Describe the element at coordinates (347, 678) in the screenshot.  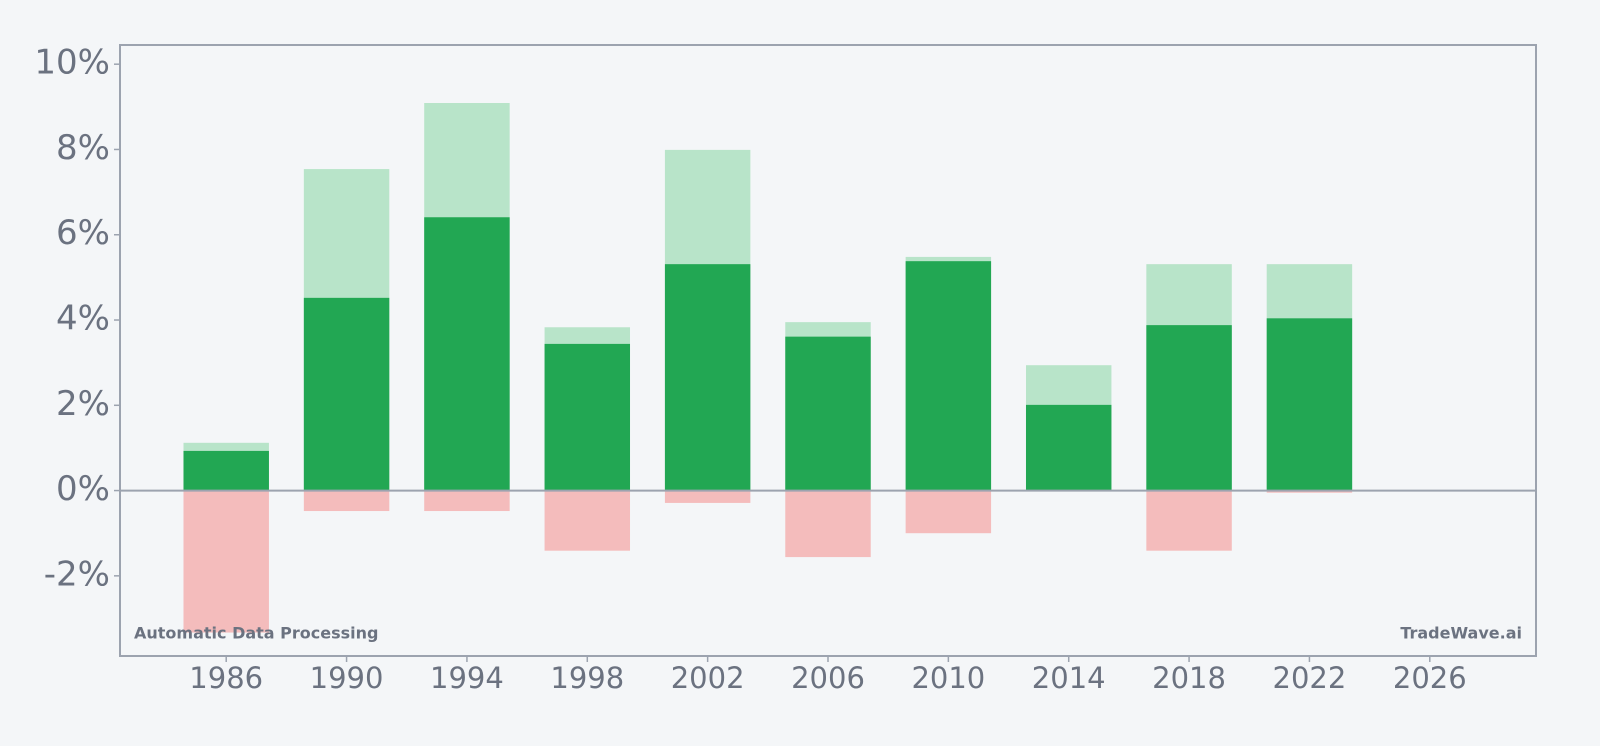
I see `x-tick-label: 1990` at that location.